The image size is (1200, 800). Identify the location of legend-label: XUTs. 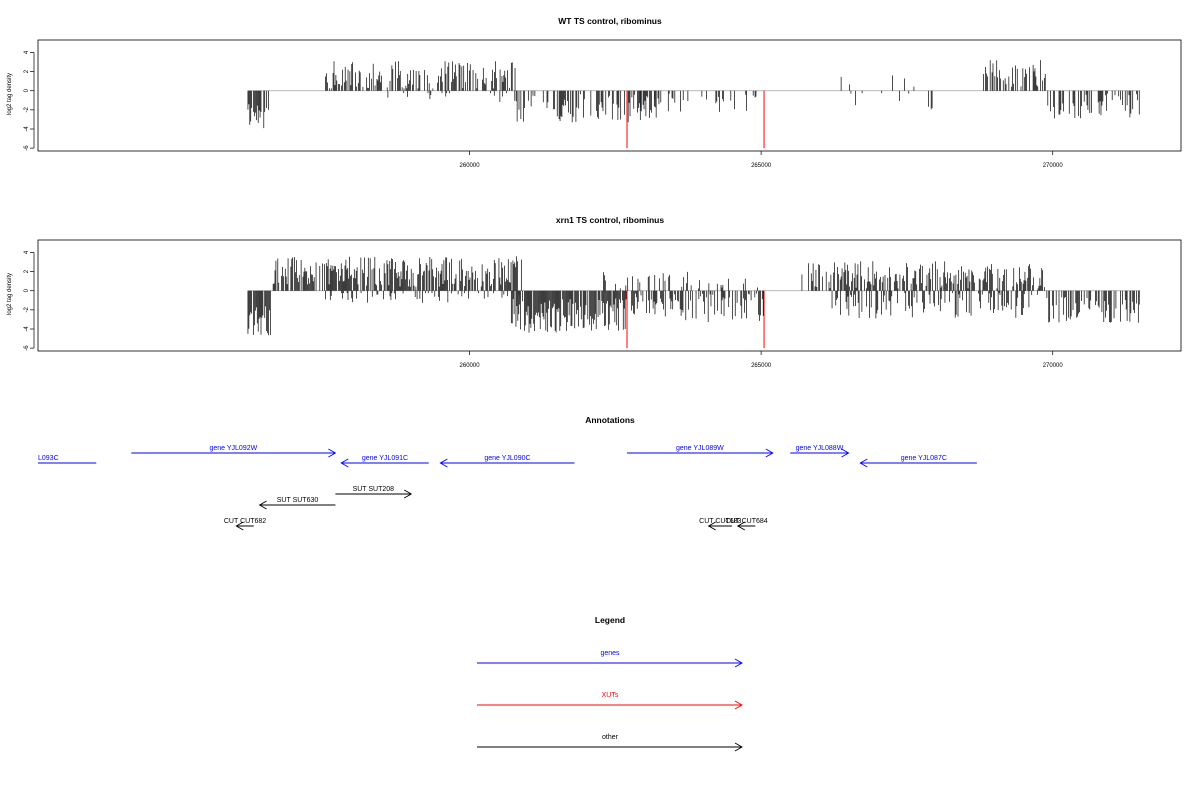
(610, 695).